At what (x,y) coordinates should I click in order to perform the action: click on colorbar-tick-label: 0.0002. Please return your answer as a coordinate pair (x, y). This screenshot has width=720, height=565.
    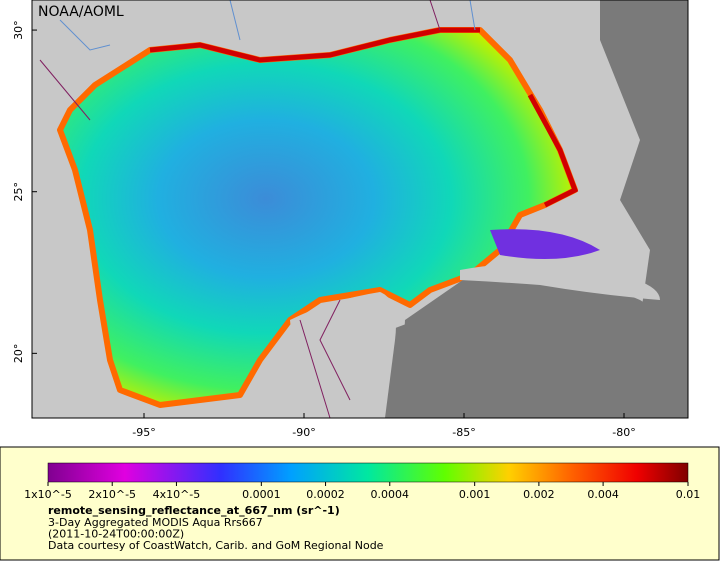
    Looking at the image, I should click on (325, 494).